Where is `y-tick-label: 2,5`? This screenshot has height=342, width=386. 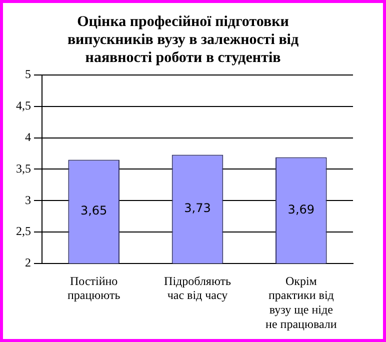 y-tick-label: 2,5 is located at coordinates (23, 231).